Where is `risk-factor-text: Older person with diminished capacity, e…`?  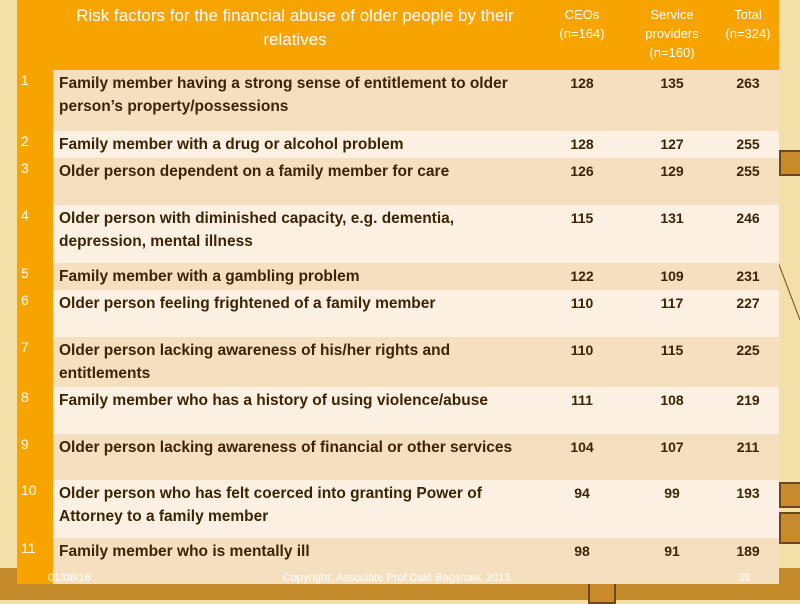 risk-factor-text: Older person with diminished capacity, e… is located at coordinates (295, 234).